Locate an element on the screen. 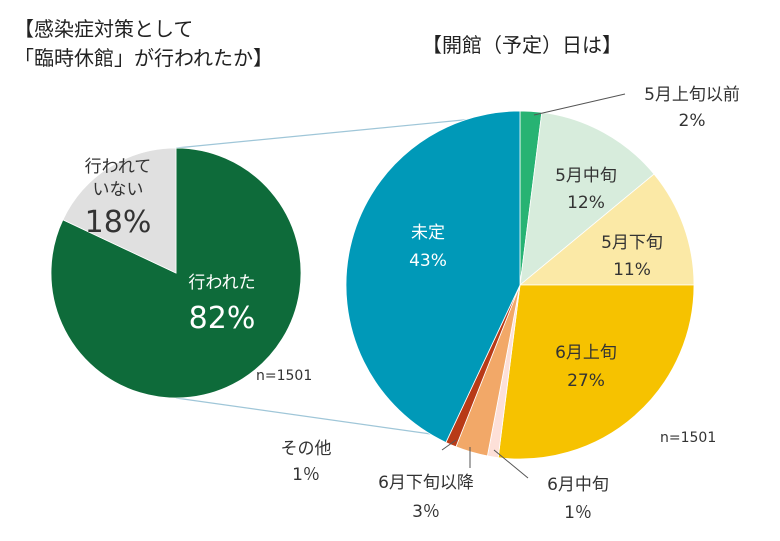 Image resolution: width=780 pixels, height=541 pixels. slice-value-undecided: 43% is located at coordinates (428, 261).